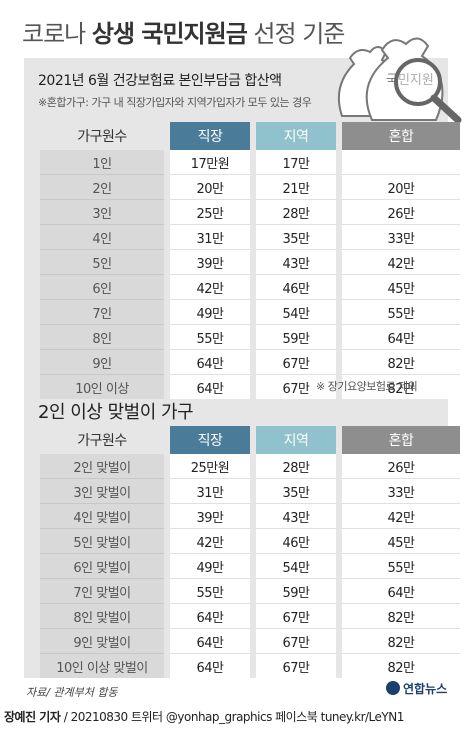 Image resolution: width=474 pixels, height=729 pixels. Describe the element at coordinates (102, 362) in the screenshot. I see `row-label: 9인` at that location.